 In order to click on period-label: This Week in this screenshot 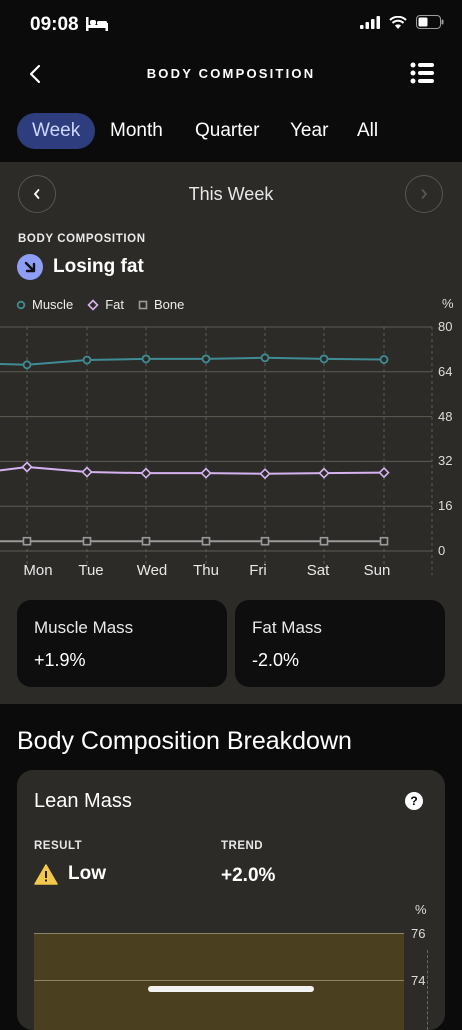, I will do `click(231, 194)`.